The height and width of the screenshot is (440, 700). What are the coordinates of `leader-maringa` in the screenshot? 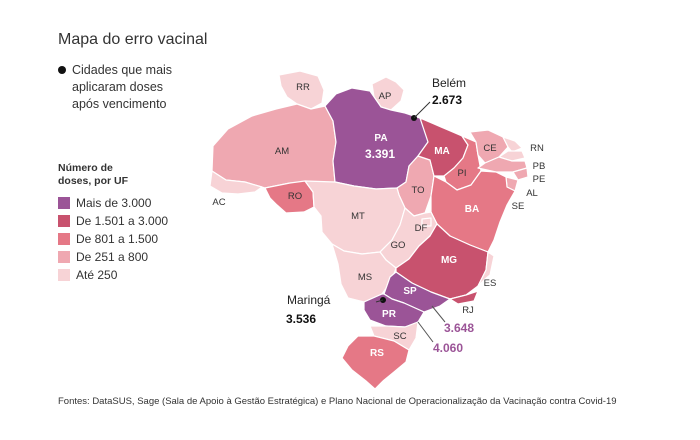 It's located at (379, 301).